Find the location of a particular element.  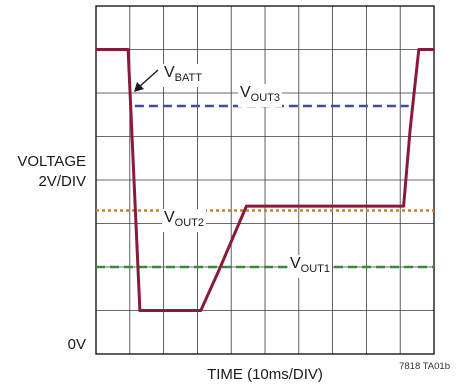

series-label-vbatt-main: V is located at coordinates (169, 72).